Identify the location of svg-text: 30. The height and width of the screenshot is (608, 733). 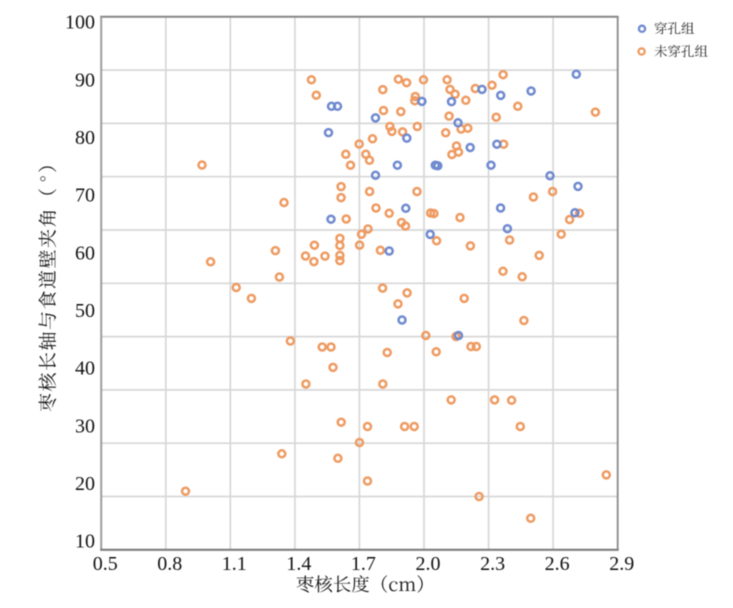
(85, 426).